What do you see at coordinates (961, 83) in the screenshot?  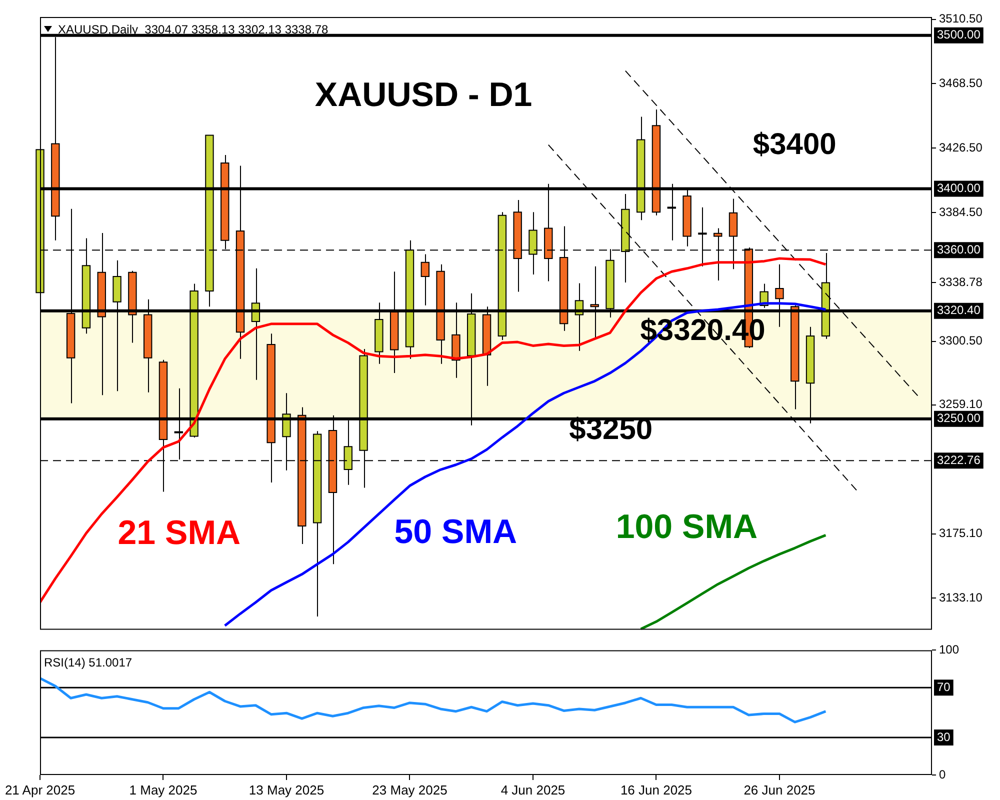 I see `y-tick-label: 3468.50` at bounding box center [961, 83].